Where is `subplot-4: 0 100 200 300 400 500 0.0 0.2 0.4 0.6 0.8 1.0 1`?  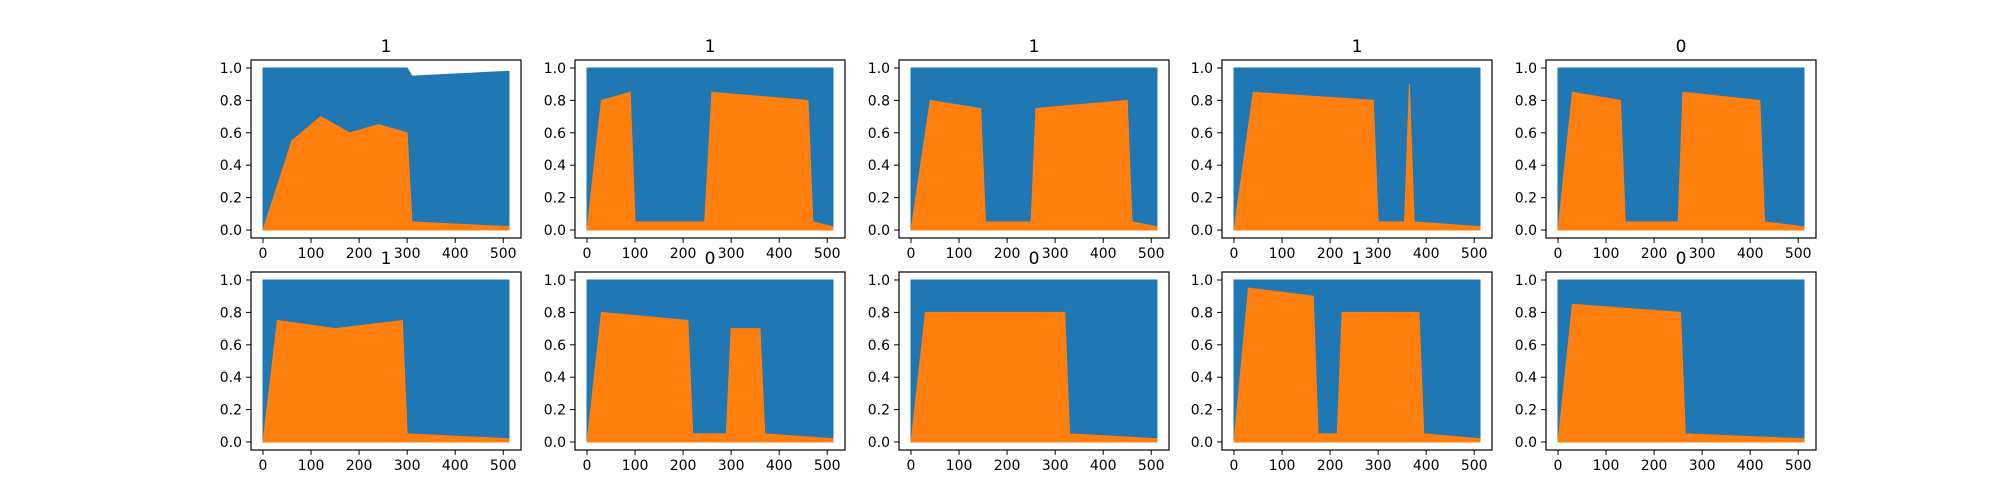
subplot-4: 0 100 200 300 400 500 0.0 0.2 0.4 0.6 0.8 1.0 1 is located at coordinates (1342, 149).